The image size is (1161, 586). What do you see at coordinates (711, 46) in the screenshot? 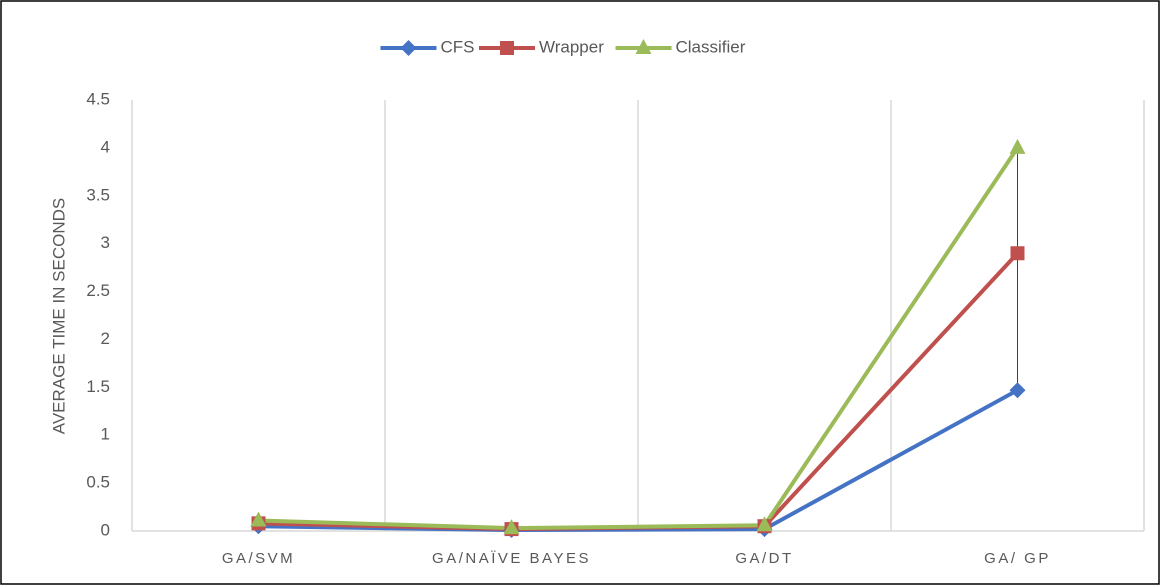
I see `legend-label: Classifier` at bounding box center [711, 46].